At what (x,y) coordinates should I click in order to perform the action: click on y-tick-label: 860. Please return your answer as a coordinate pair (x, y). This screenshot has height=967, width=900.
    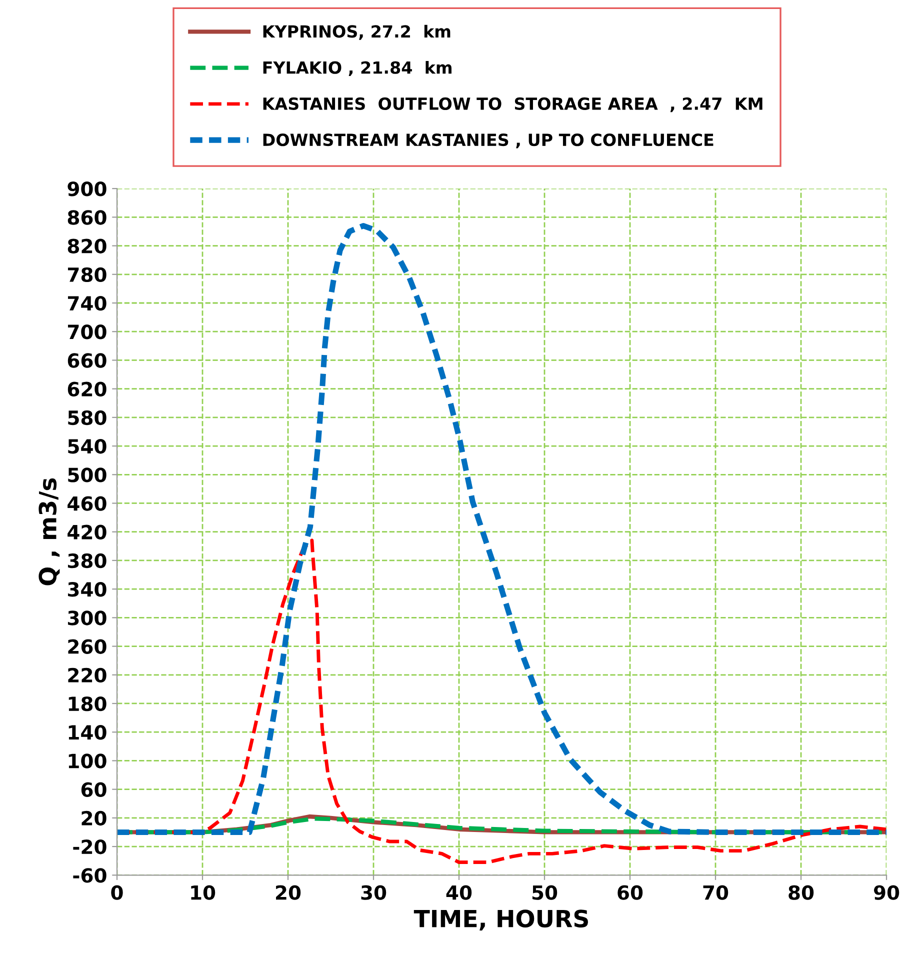
    Looking at the image, I should click on (87, 217).